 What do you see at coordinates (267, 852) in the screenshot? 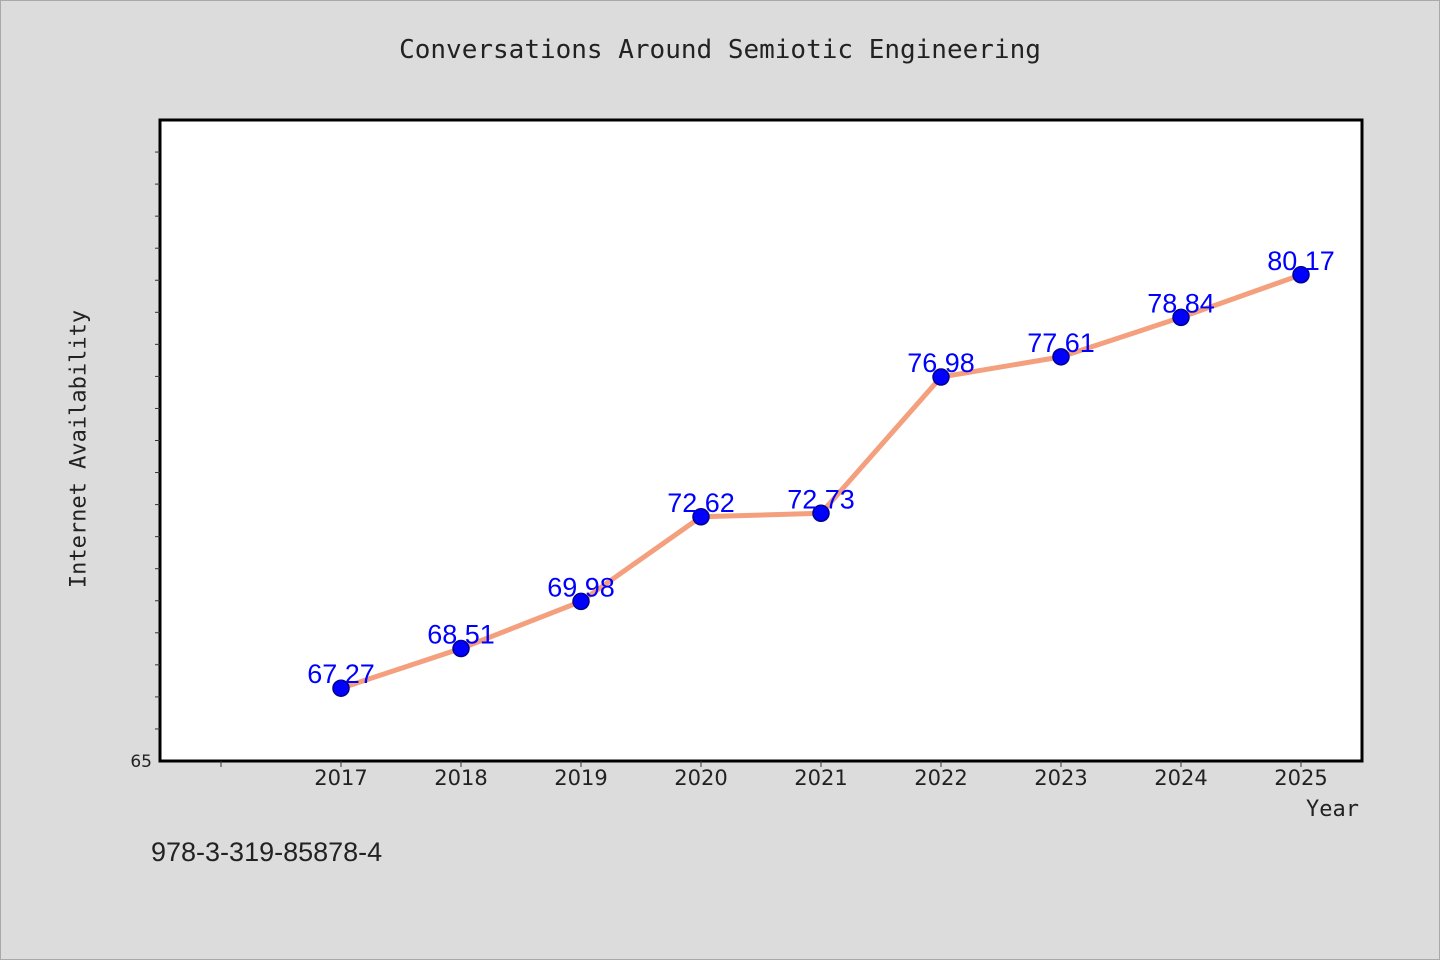
I see `isbn-text: 978-3-319-85878-4` at bounding box center [267, 852].